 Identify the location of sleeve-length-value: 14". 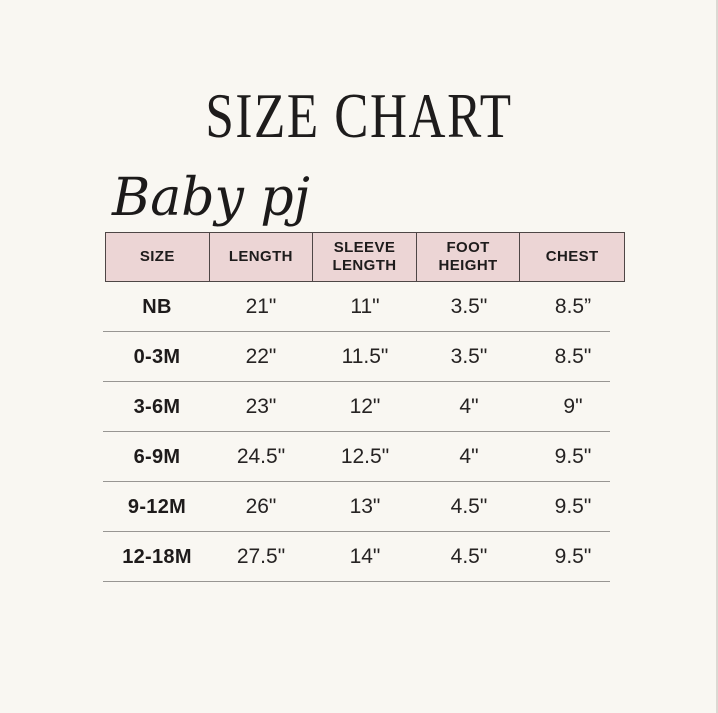
(365, 556).